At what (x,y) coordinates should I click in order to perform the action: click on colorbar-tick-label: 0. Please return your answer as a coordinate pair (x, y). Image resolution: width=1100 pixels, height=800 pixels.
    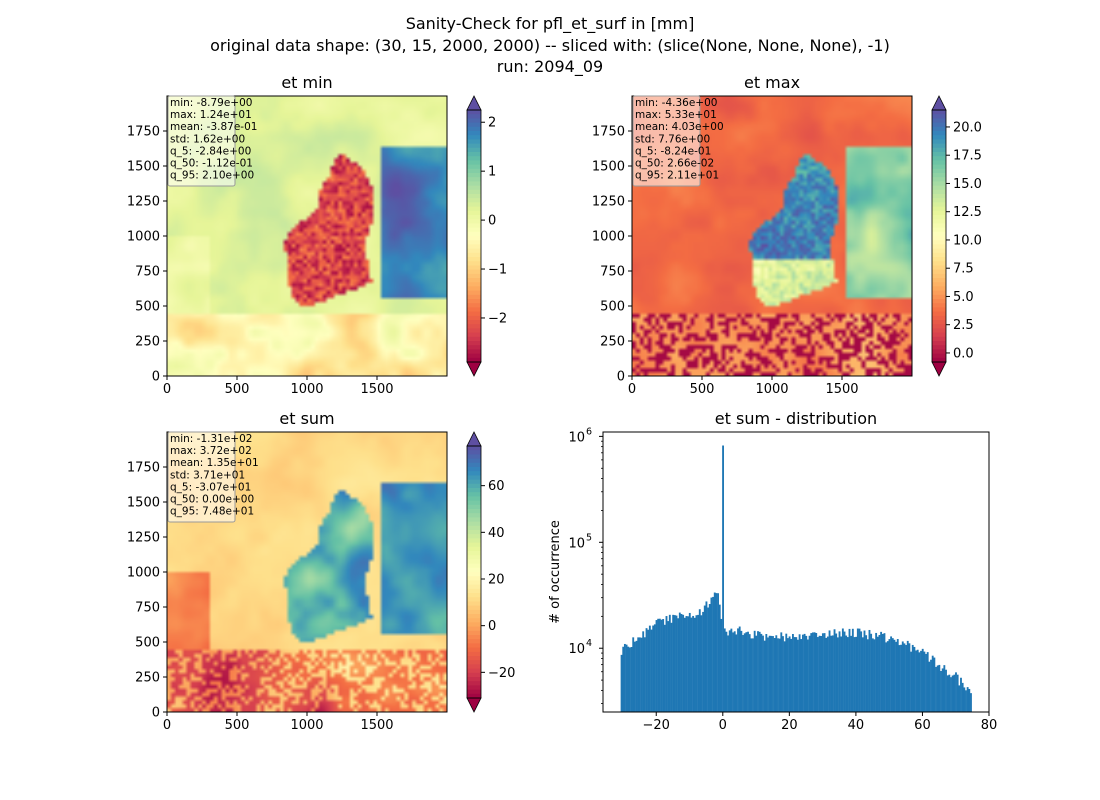
    Looking at the image, I should click on (492, 626).